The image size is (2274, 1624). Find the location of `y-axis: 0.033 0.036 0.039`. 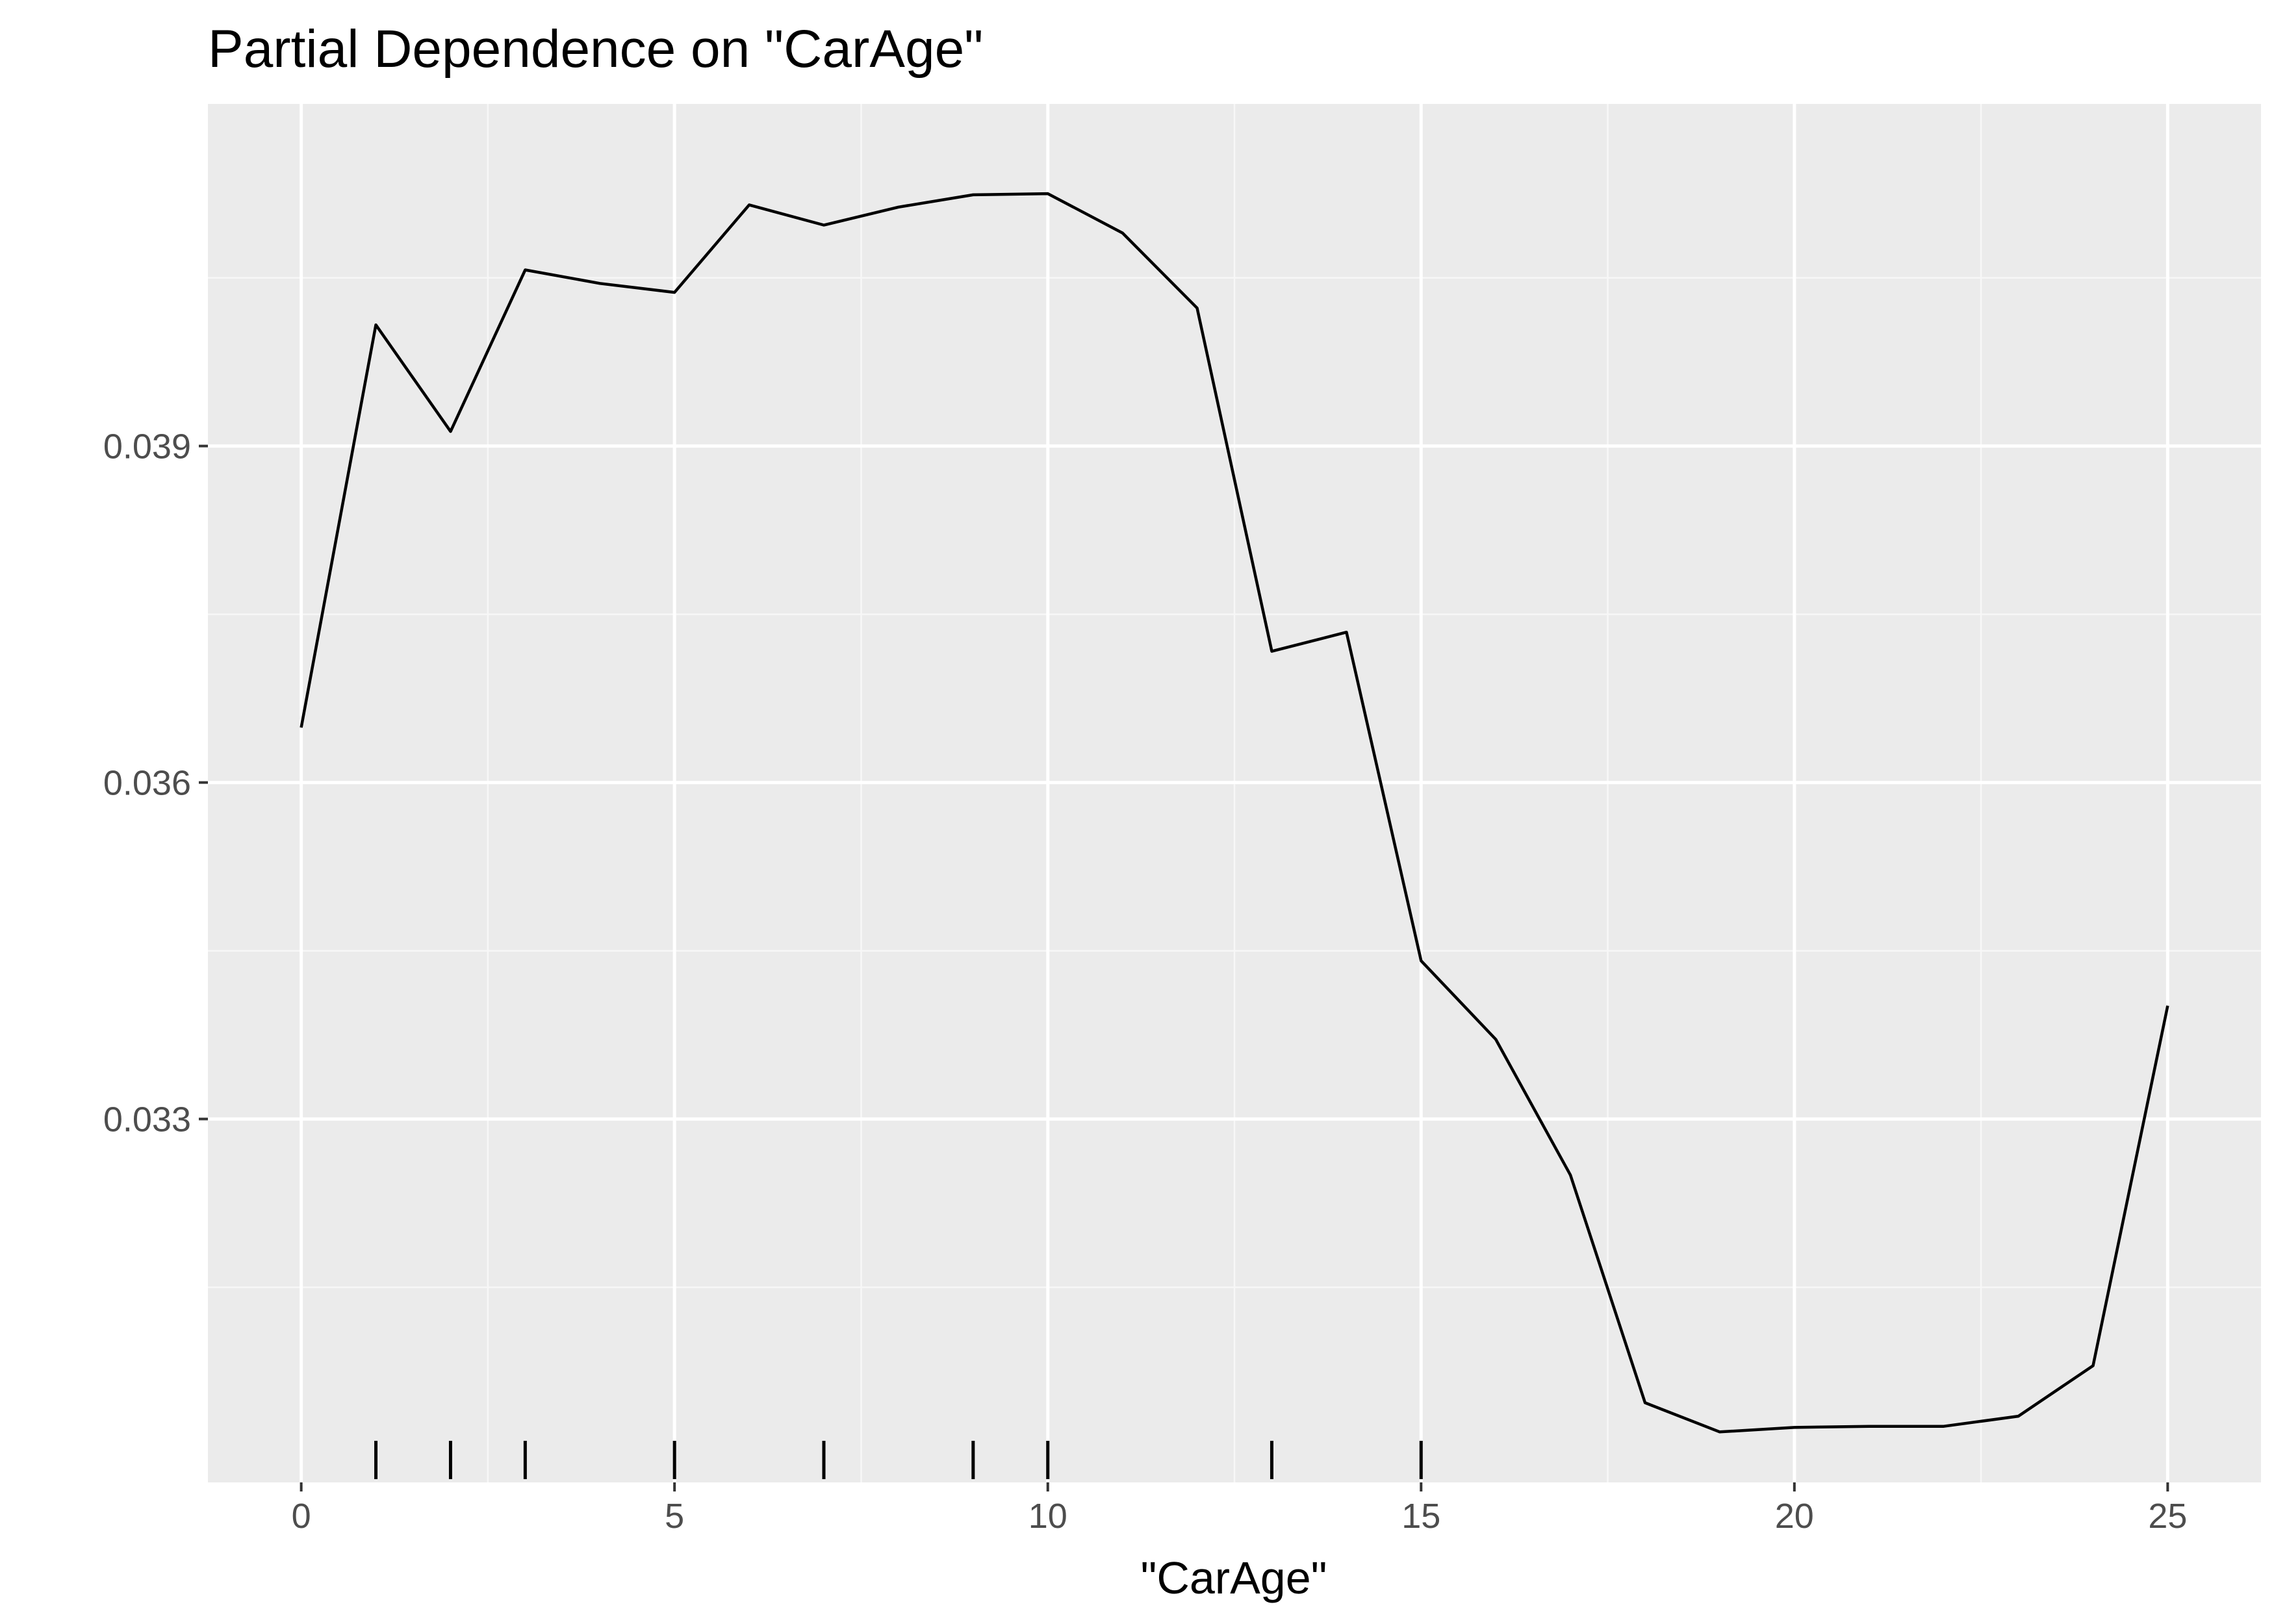

y-axis: 0.033 0.036 0.039 is located at coordinates (155, 783).